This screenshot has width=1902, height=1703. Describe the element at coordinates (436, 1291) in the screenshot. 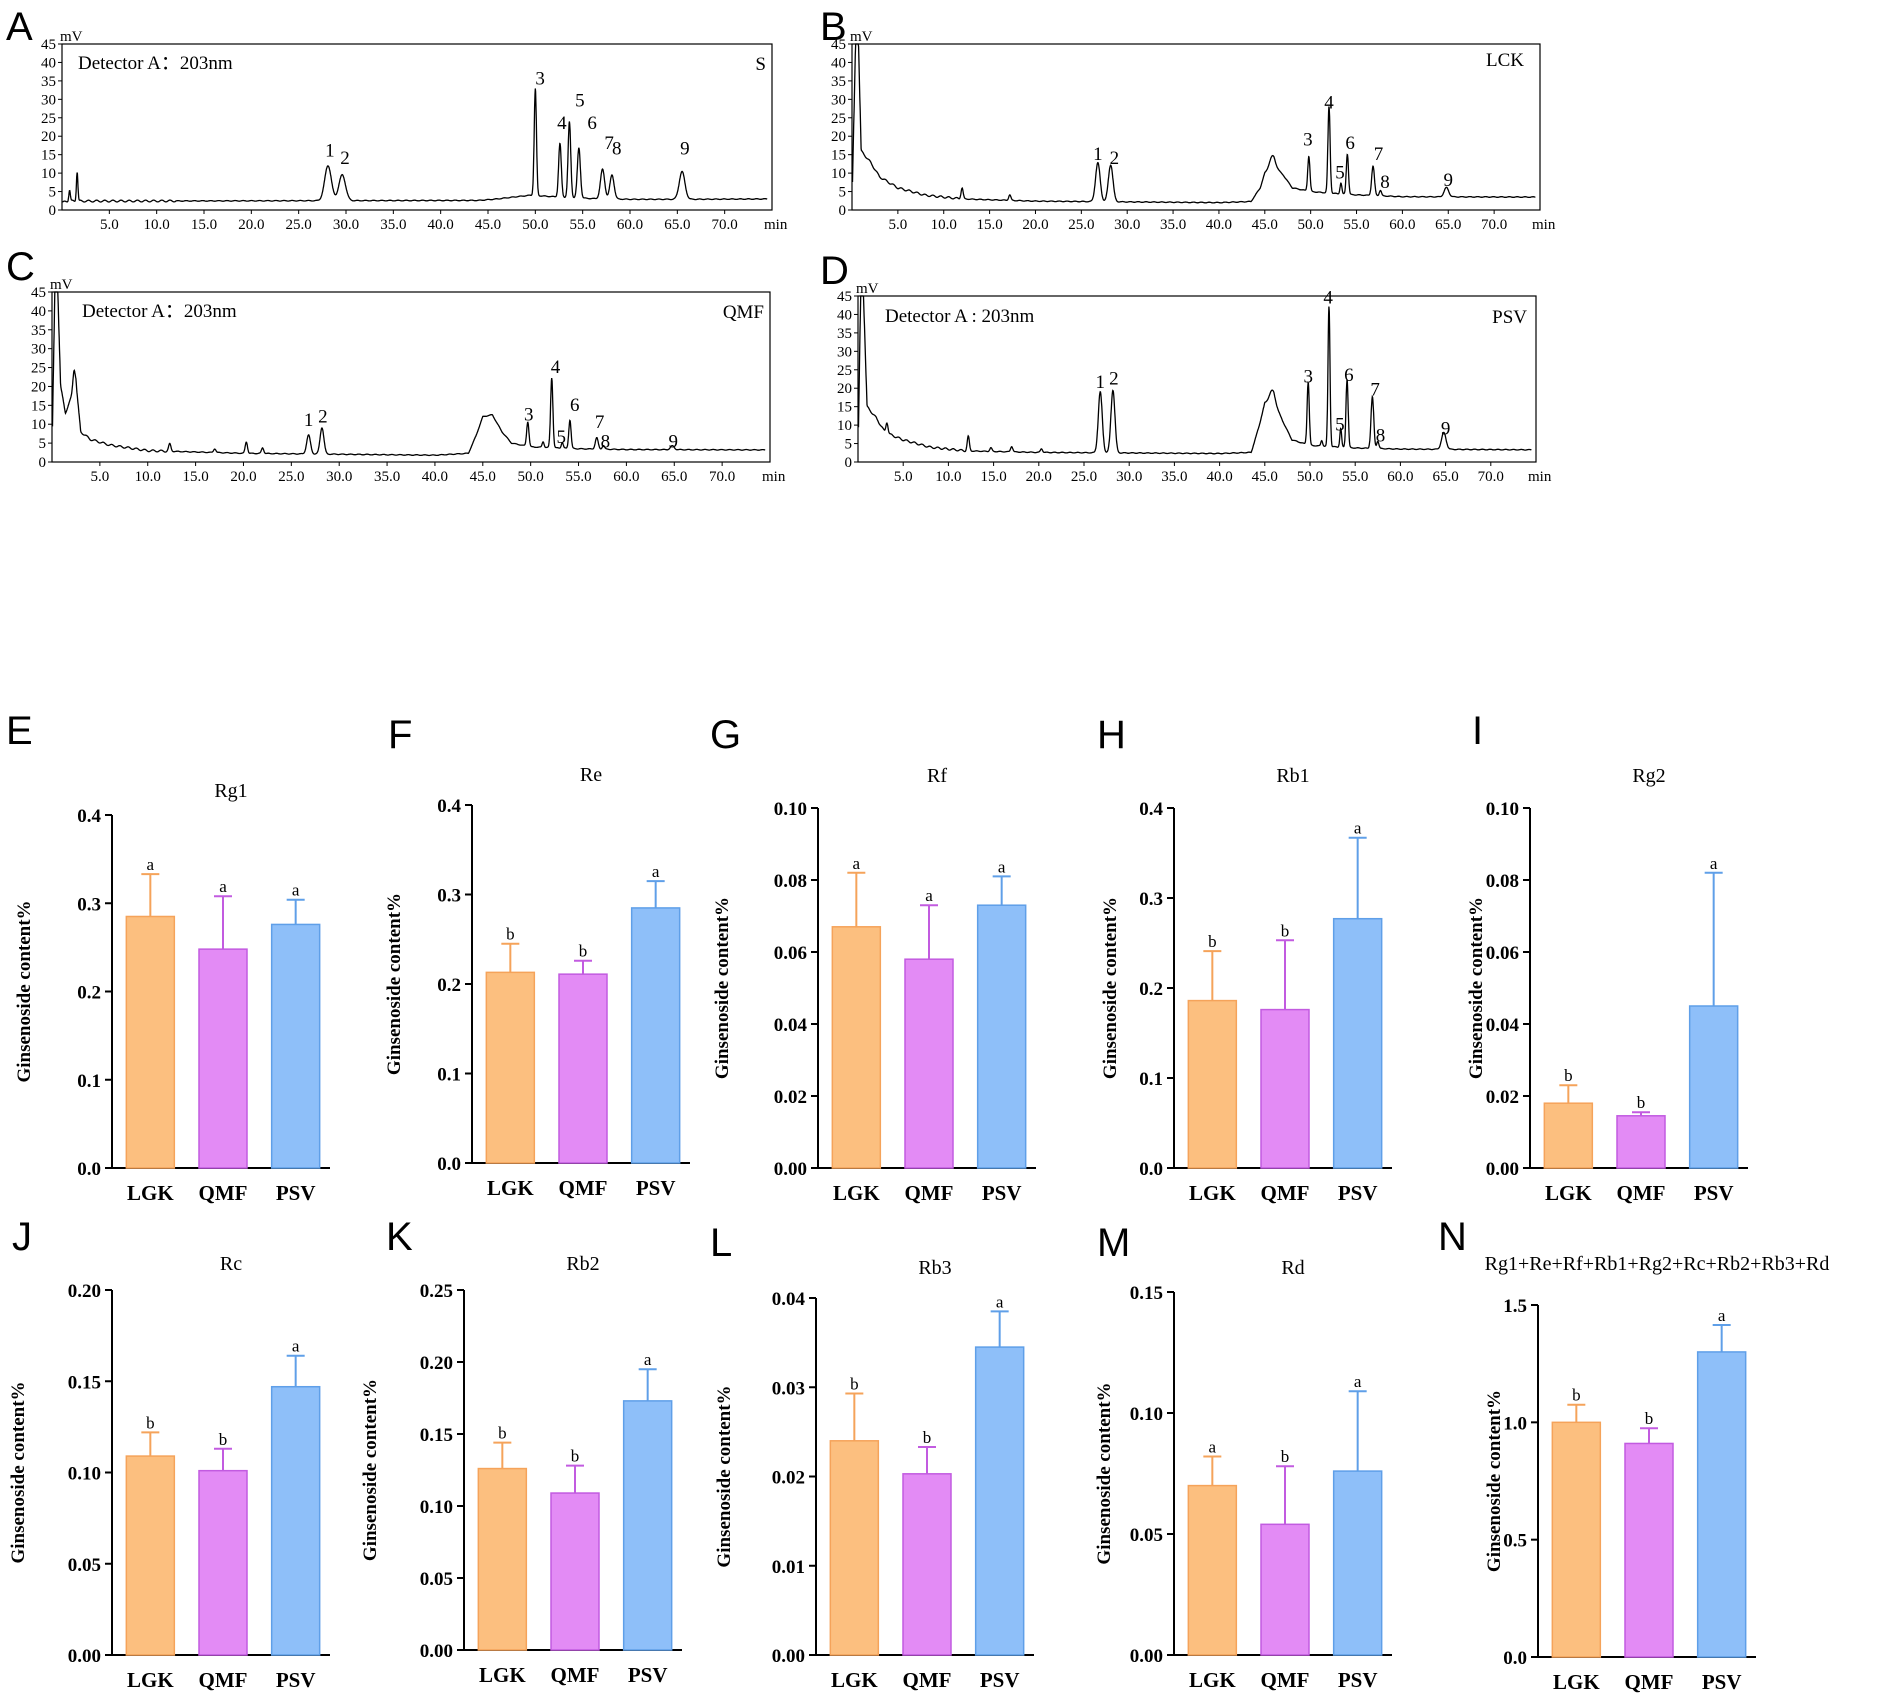

I see `y-tick-label: 0.25` at that location.